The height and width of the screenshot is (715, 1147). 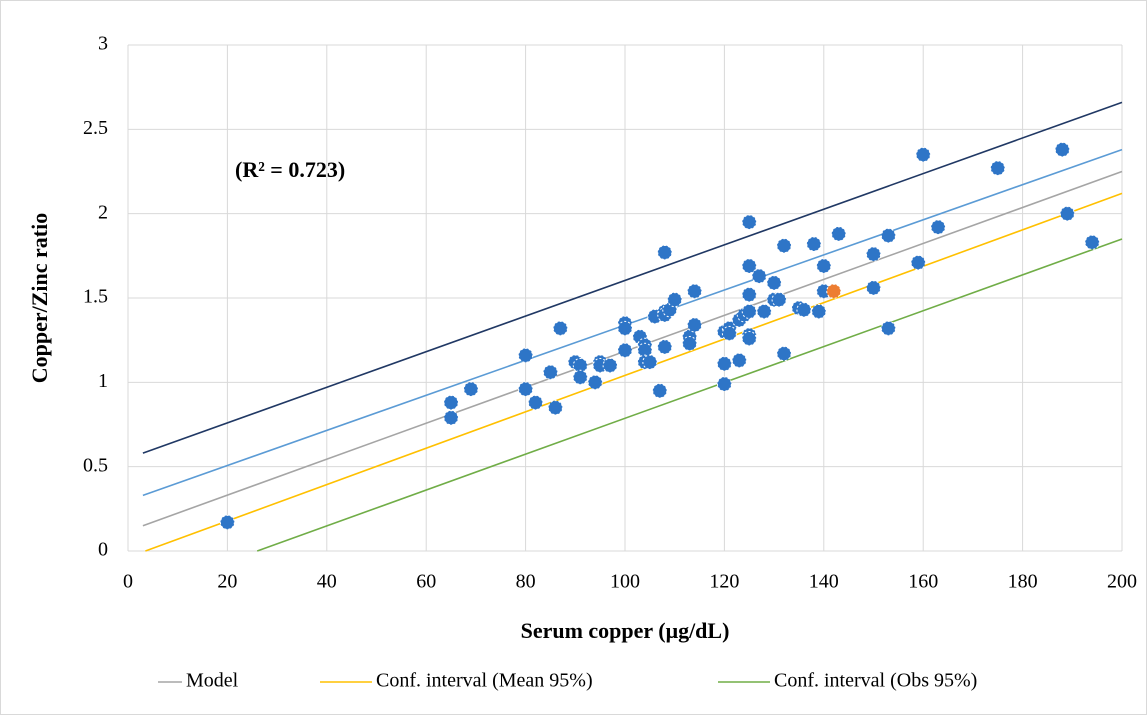 What do you see at coordinates (103, 550) in the screenshot?
I see `y-tick-label: 0` at bounding box center [103, 550].